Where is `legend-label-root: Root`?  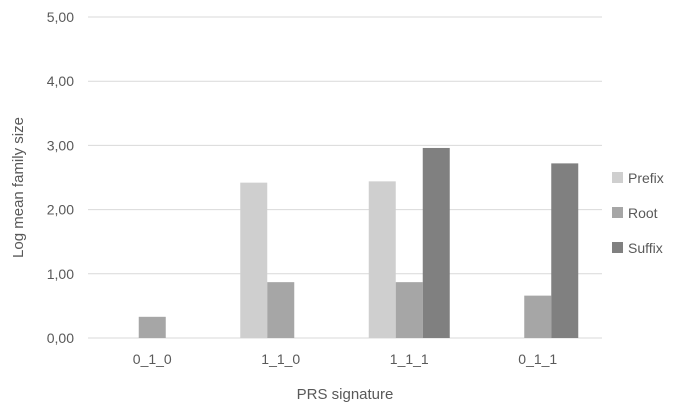
legend-label-root: Root is located at coordinates (643, 213).